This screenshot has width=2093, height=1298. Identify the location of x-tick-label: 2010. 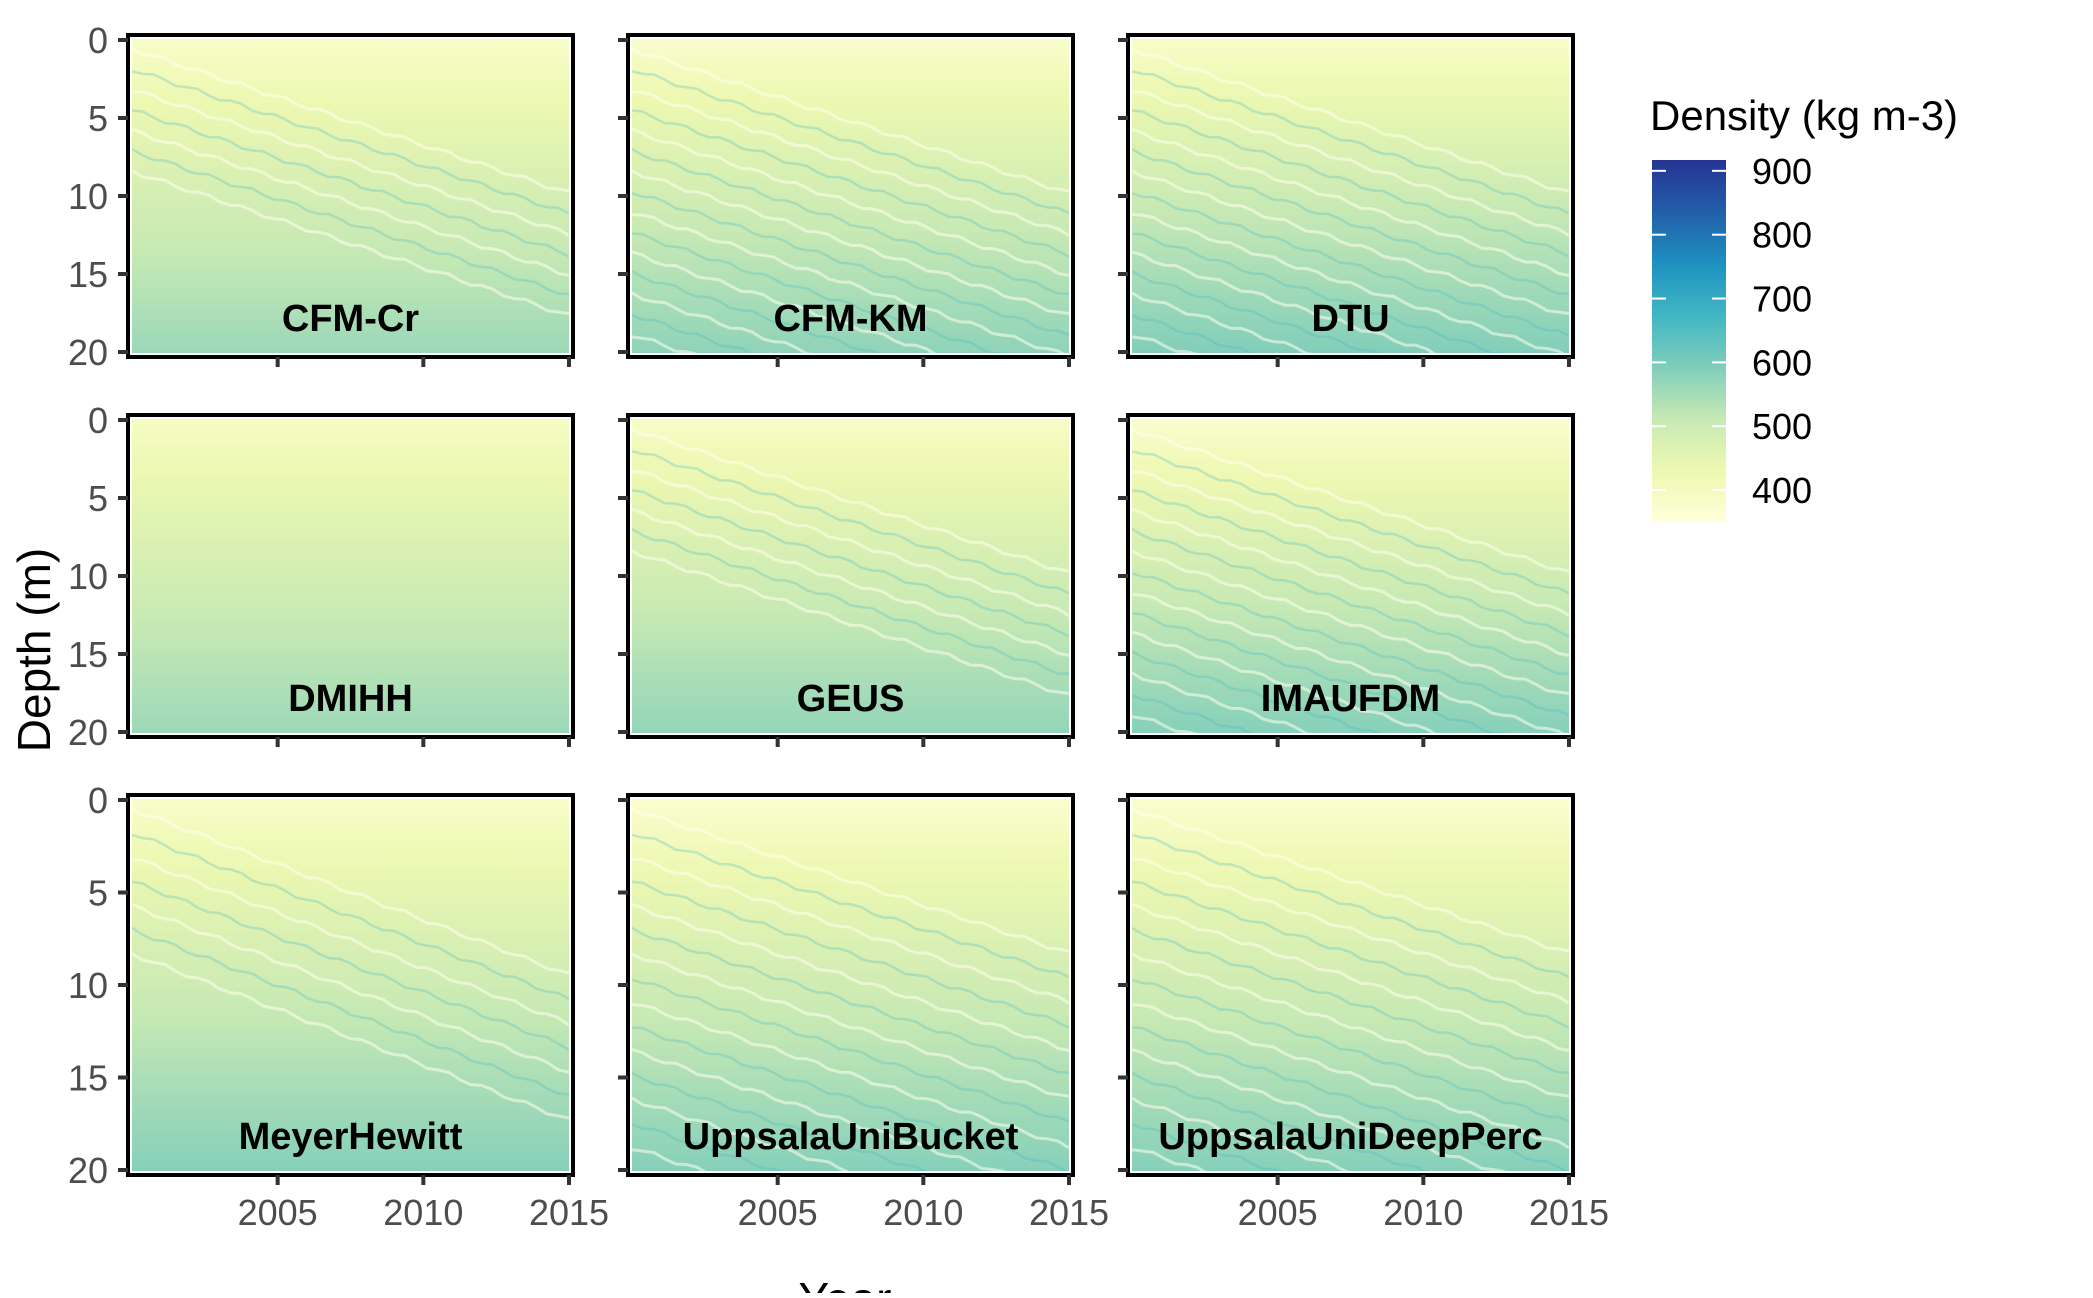
(1423, 1212).